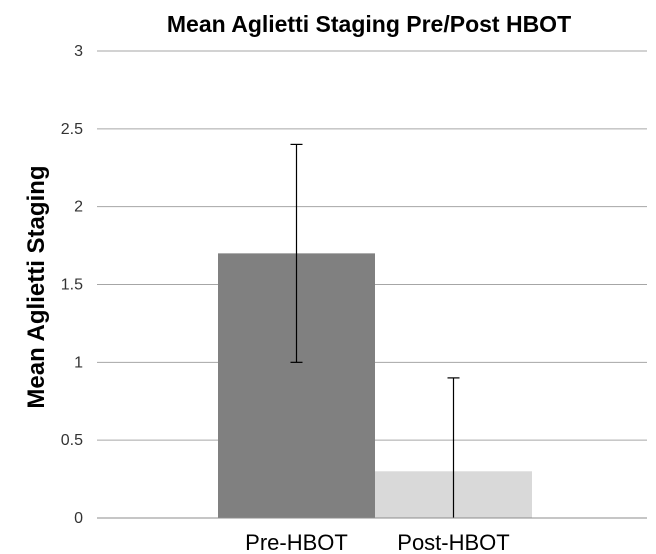  Describe the element at coordinates (36, 286) in the screenshot. I see `y-axis-label: Mean Aglietti Staging` at that location.